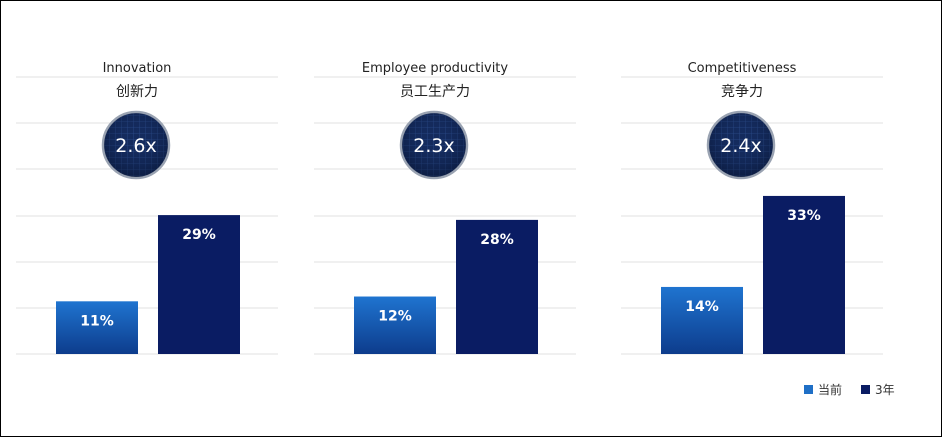 The height and width of the screenshot is (437, 942). Describe the element at coordinates (742, 91) in the screenshot. I see `panel-title-zh: 竞争力` at that location.